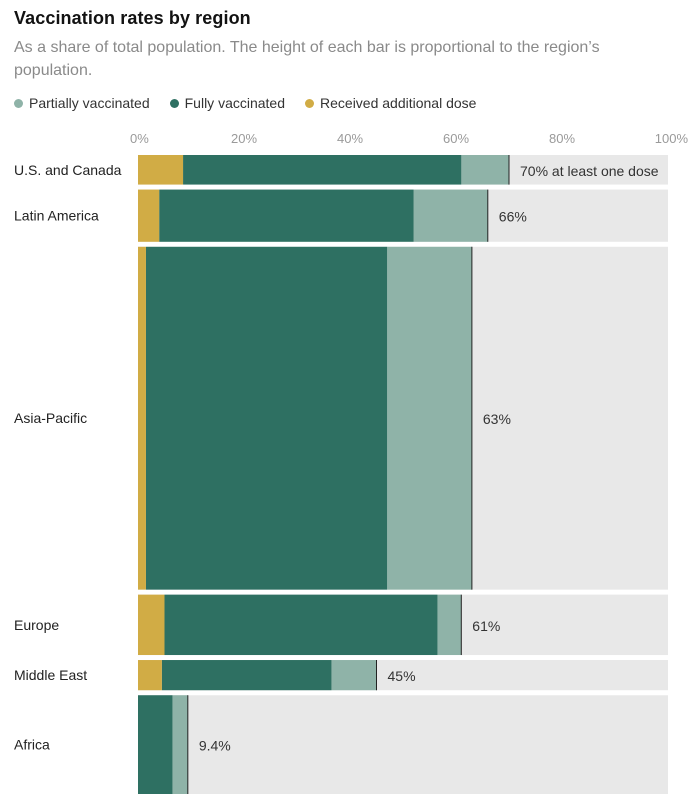  I want to click on legend-label-partial: Partially vaccinated, so click(89, 103).